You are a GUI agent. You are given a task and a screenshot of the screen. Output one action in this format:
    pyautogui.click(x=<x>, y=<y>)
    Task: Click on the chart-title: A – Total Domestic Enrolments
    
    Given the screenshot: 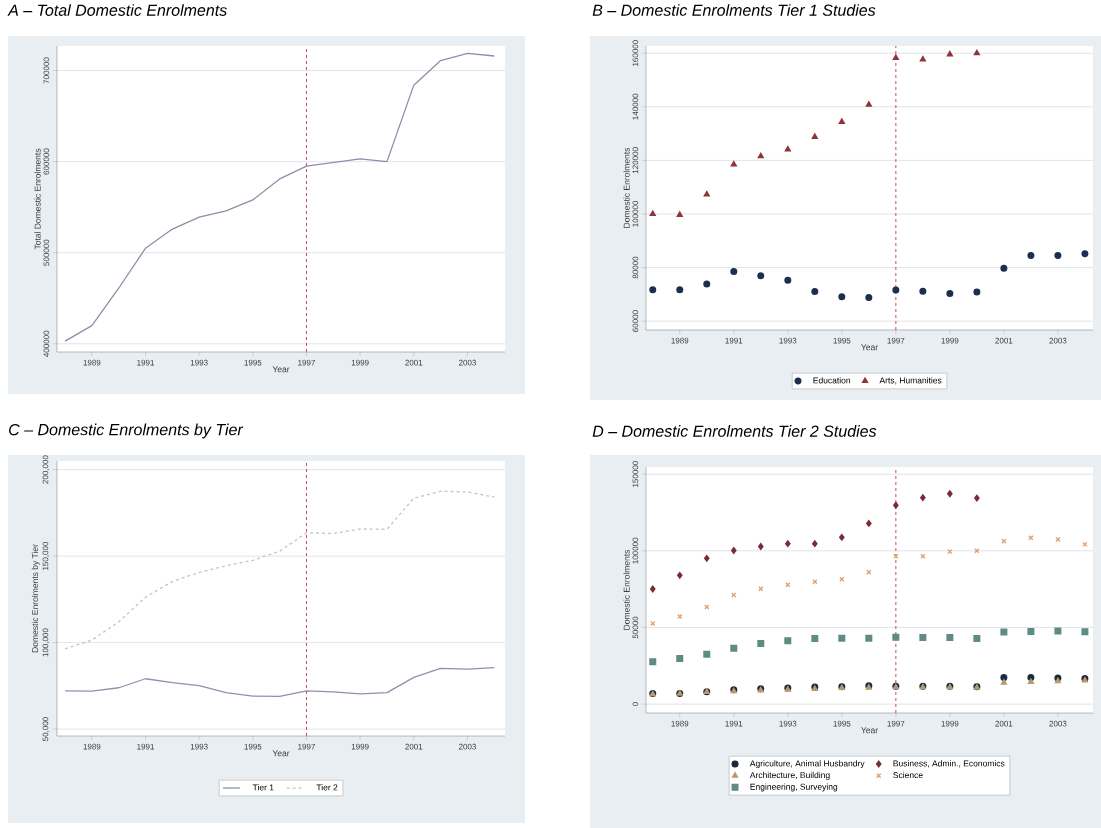 What is the action you would take?
    pyautogui.click(x=117, y=10)
    